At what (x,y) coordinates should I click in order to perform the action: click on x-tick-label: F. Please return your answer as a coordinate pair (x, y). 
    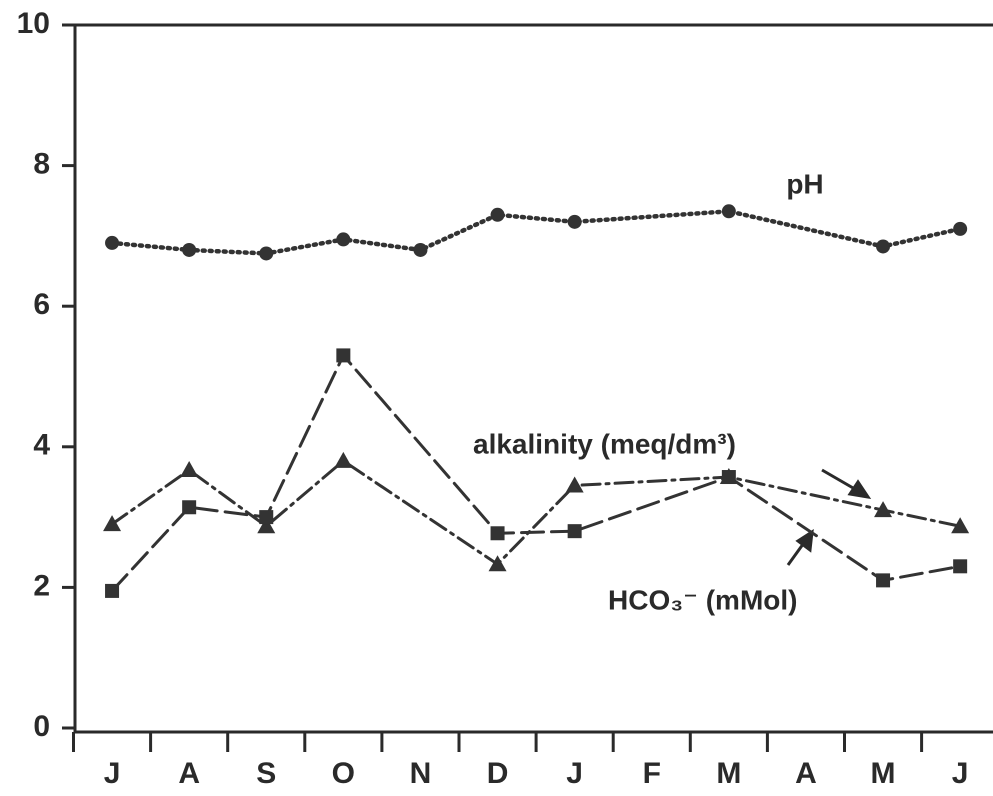
    Looking at the image, I should click on (652, 773).